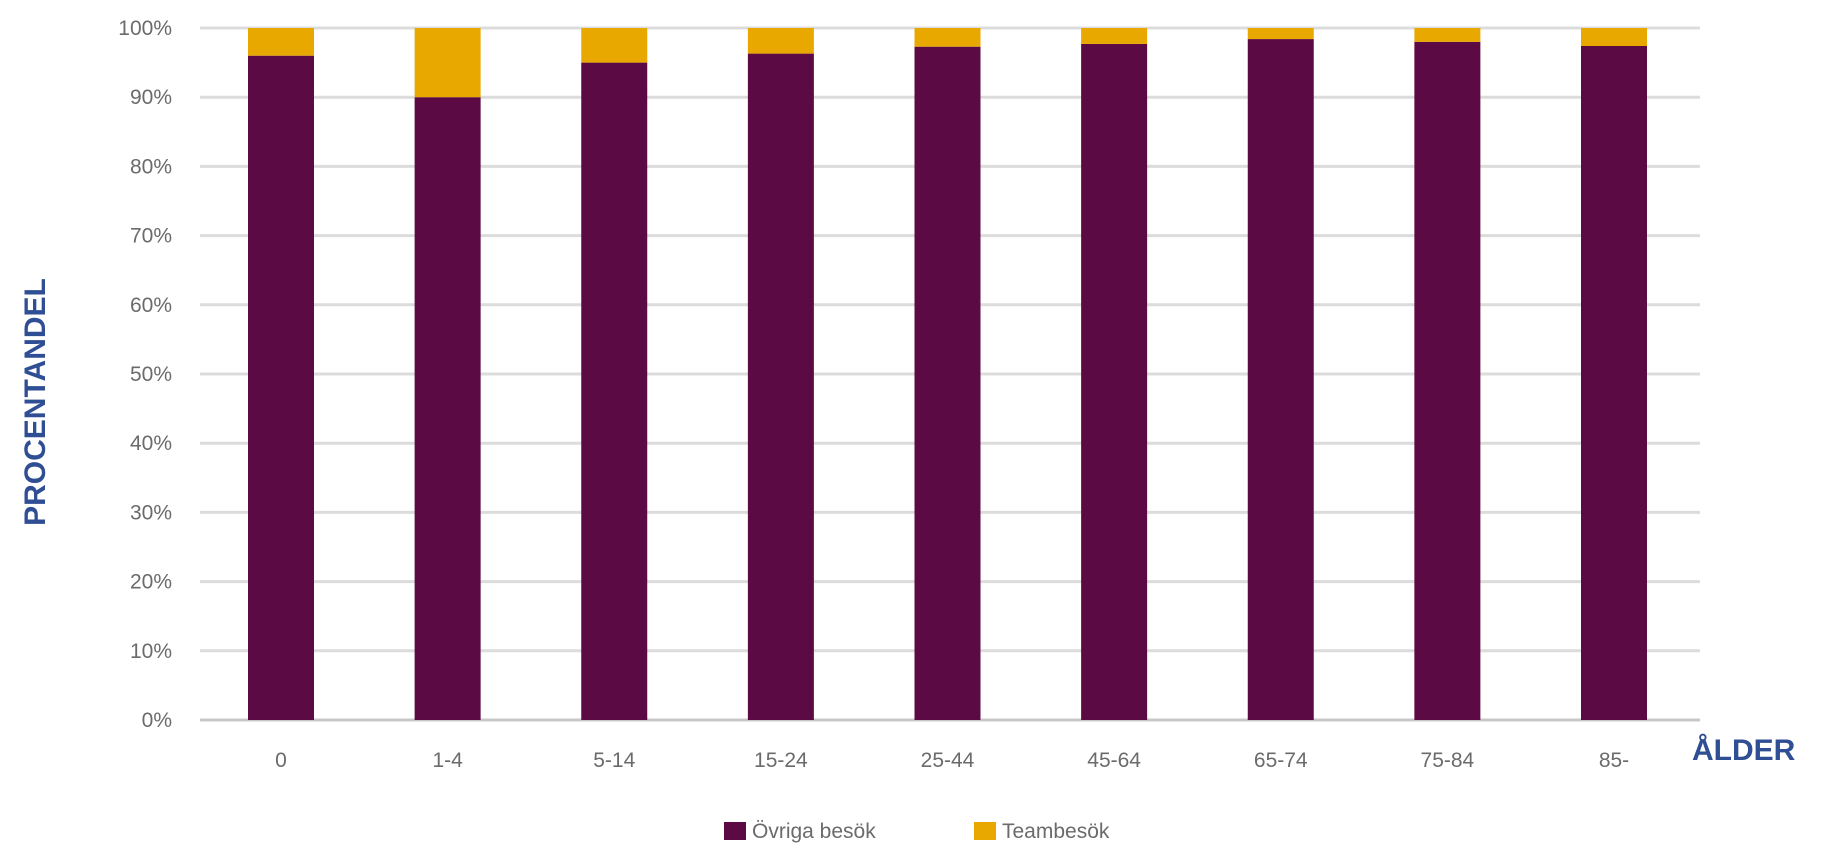 The height and width of the screenshot is (844, 1842). I want to click on x-tick-labels: 0 1-4 5-14 15-24 25-44 45-64 65-74 75-84 85-, so click(952, 760).